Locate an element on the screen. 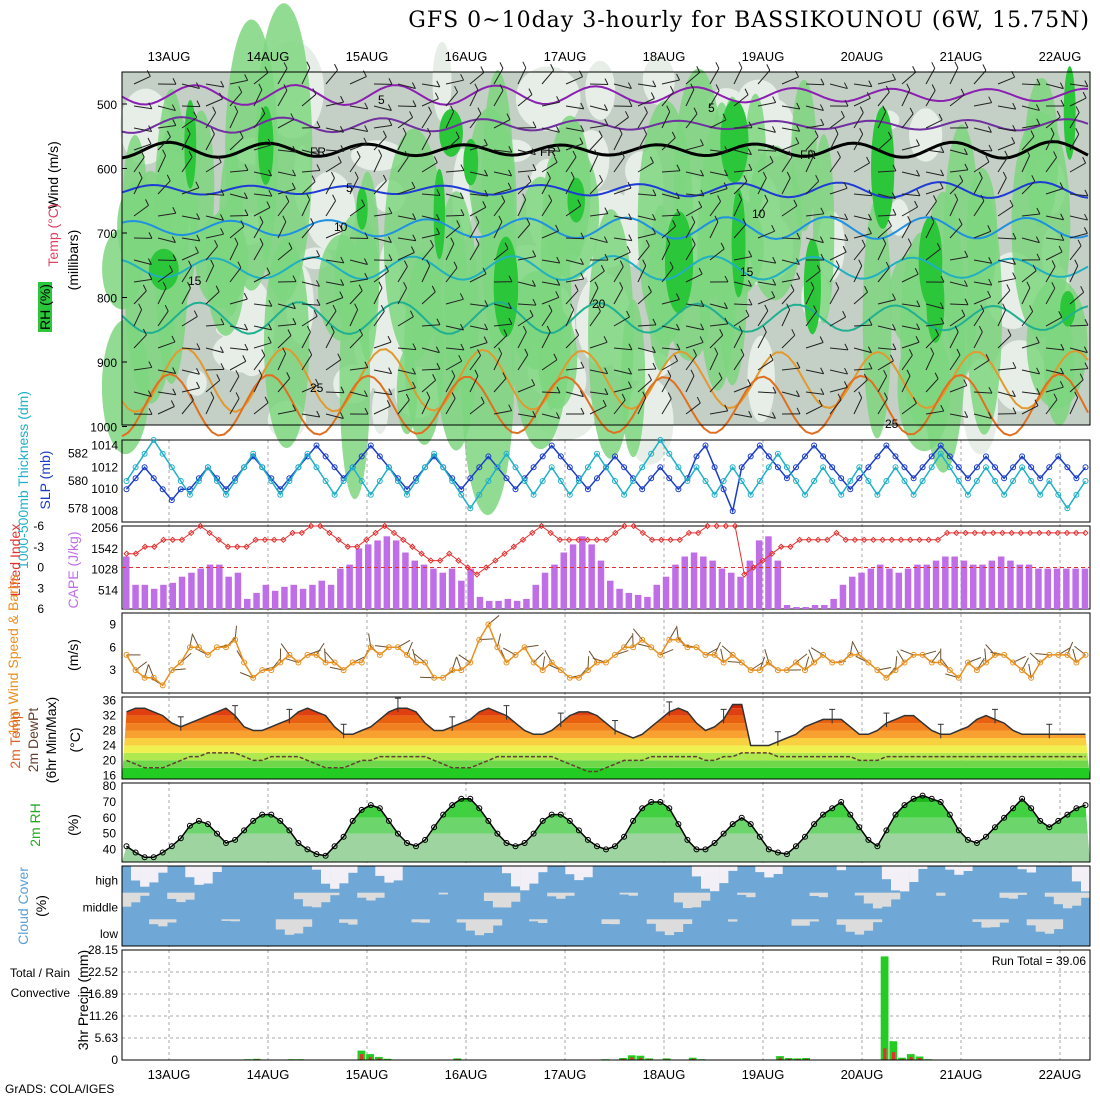 The image size is (1100, 1100). rh-pale-area is located at coordinates (442, 82).